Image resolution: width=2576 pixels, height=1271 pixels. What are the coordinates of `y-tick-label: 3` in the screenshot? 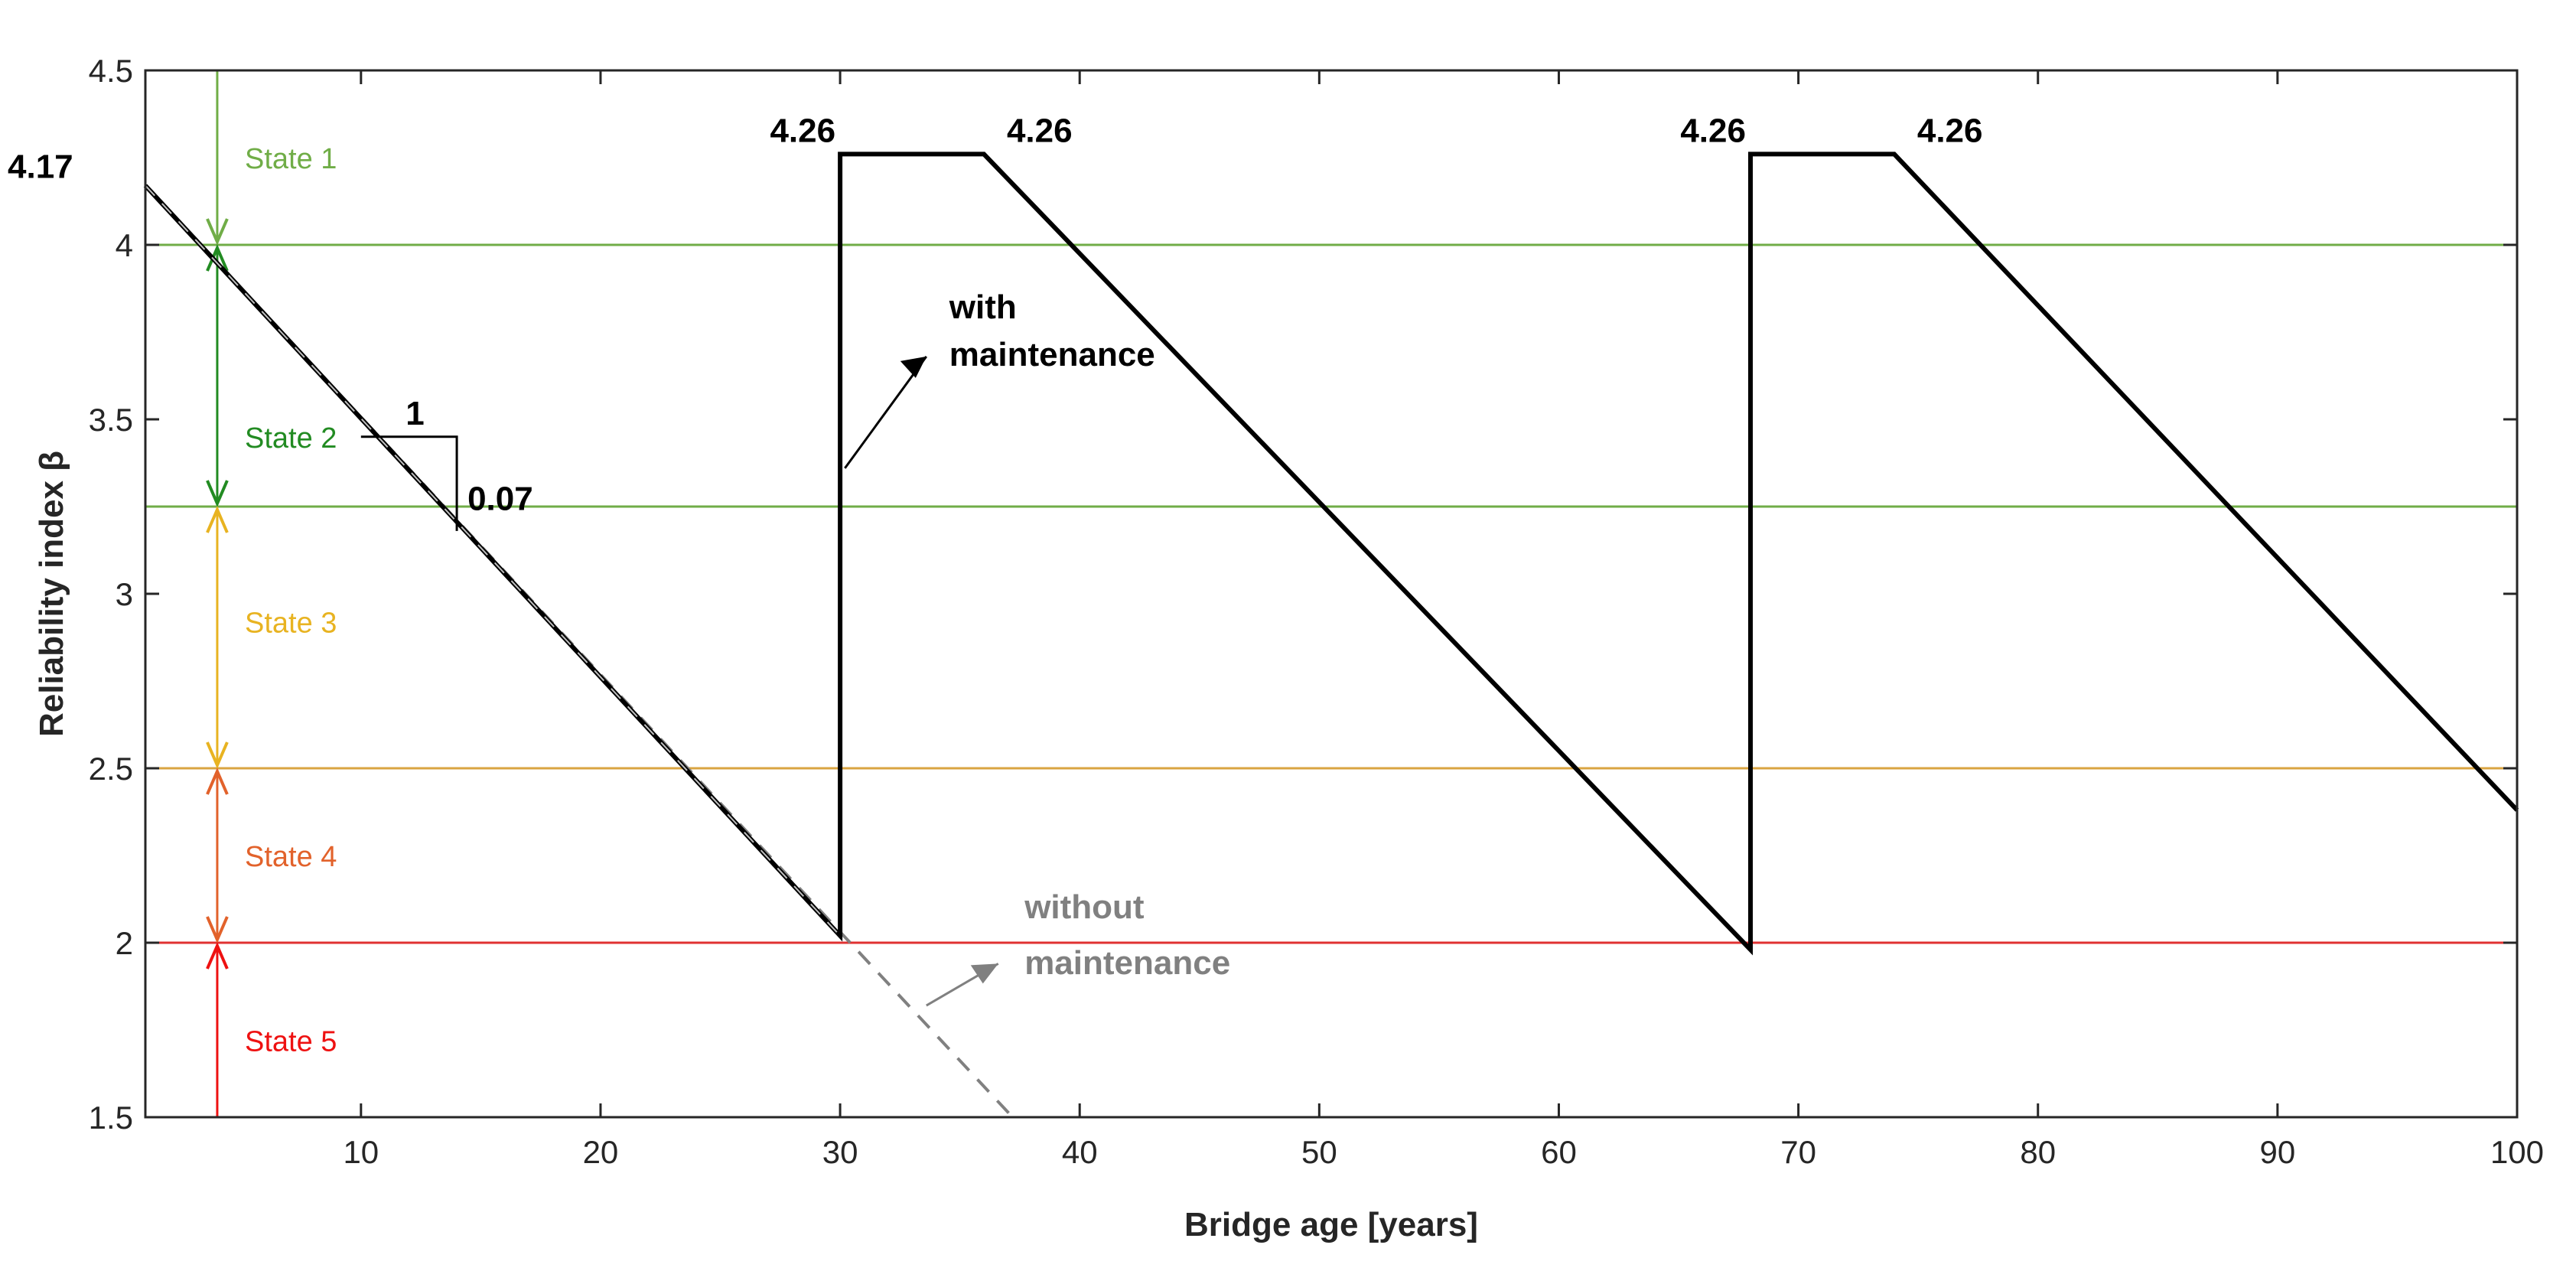 It's located at (125, 594).